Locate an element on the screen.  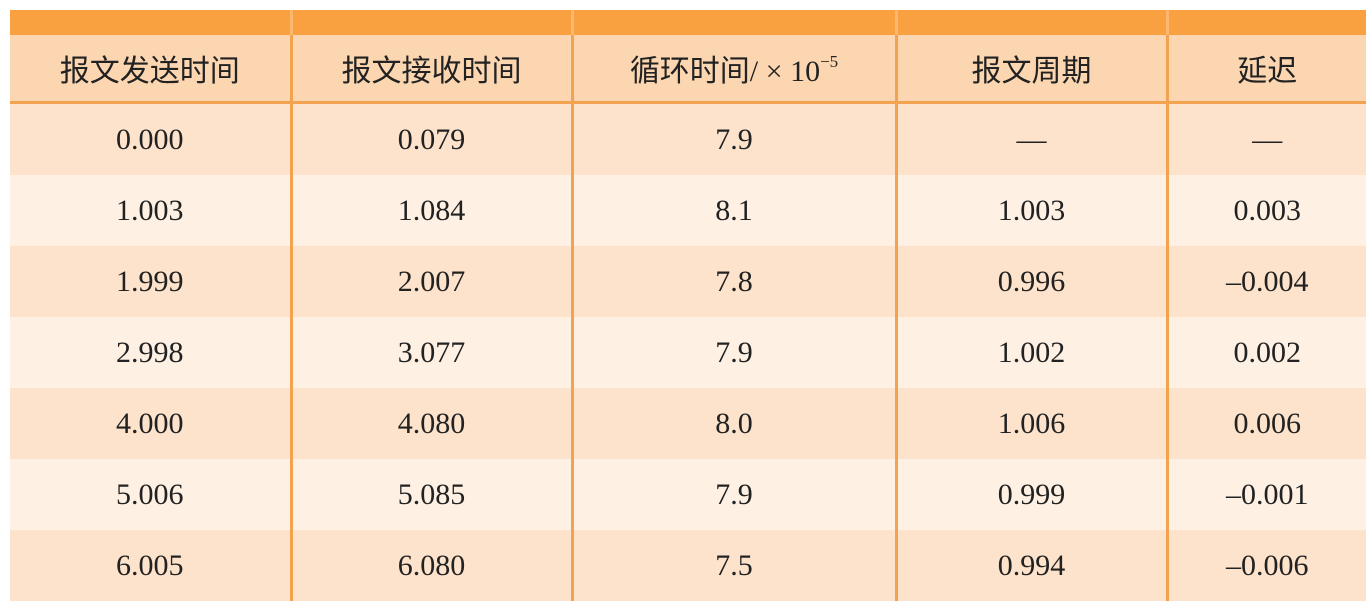
table-cell: 0.006 is located at coordinates (1265, 423).